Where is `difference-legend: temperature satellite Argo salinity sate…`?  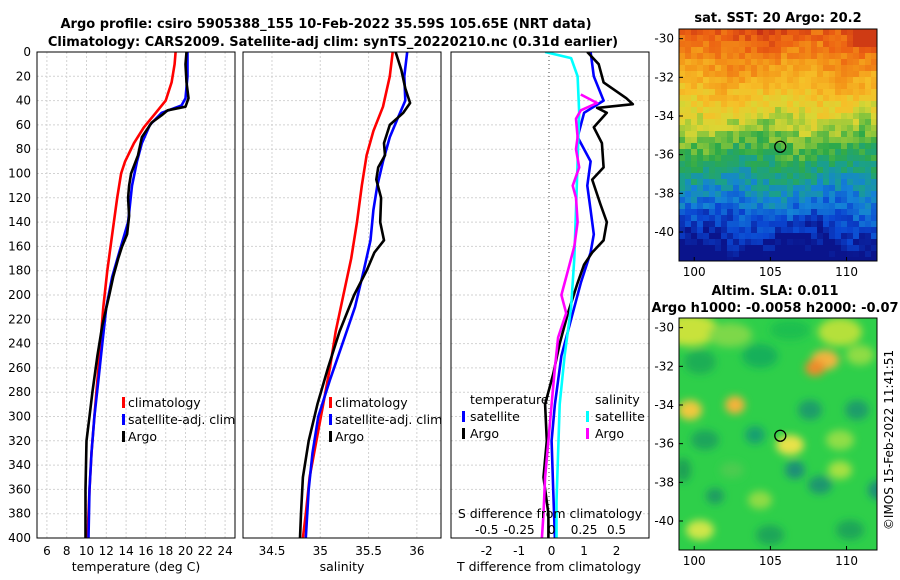 difference-legend: temperature satellite Argo salinity sate… is located at coordinates (553, 416).